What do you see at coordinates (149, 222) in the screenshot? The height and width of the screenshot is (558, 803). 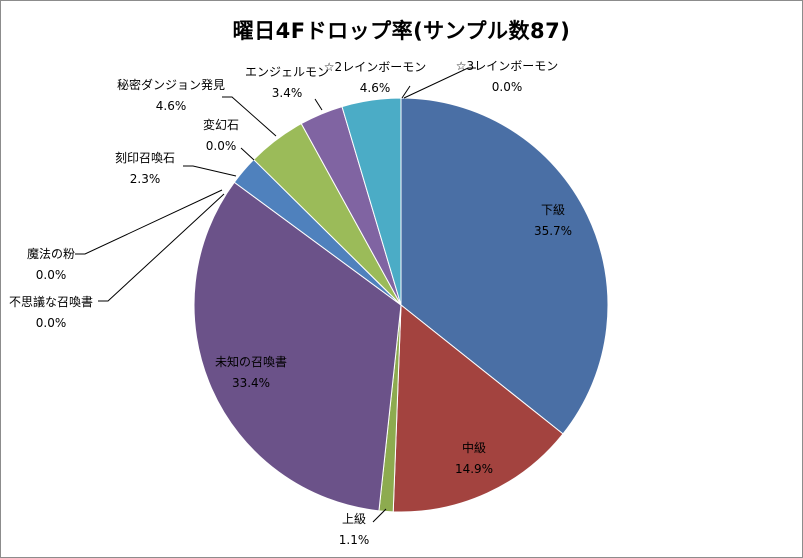 I see `slice-5-leader-line` at bounding box center [149, 222].